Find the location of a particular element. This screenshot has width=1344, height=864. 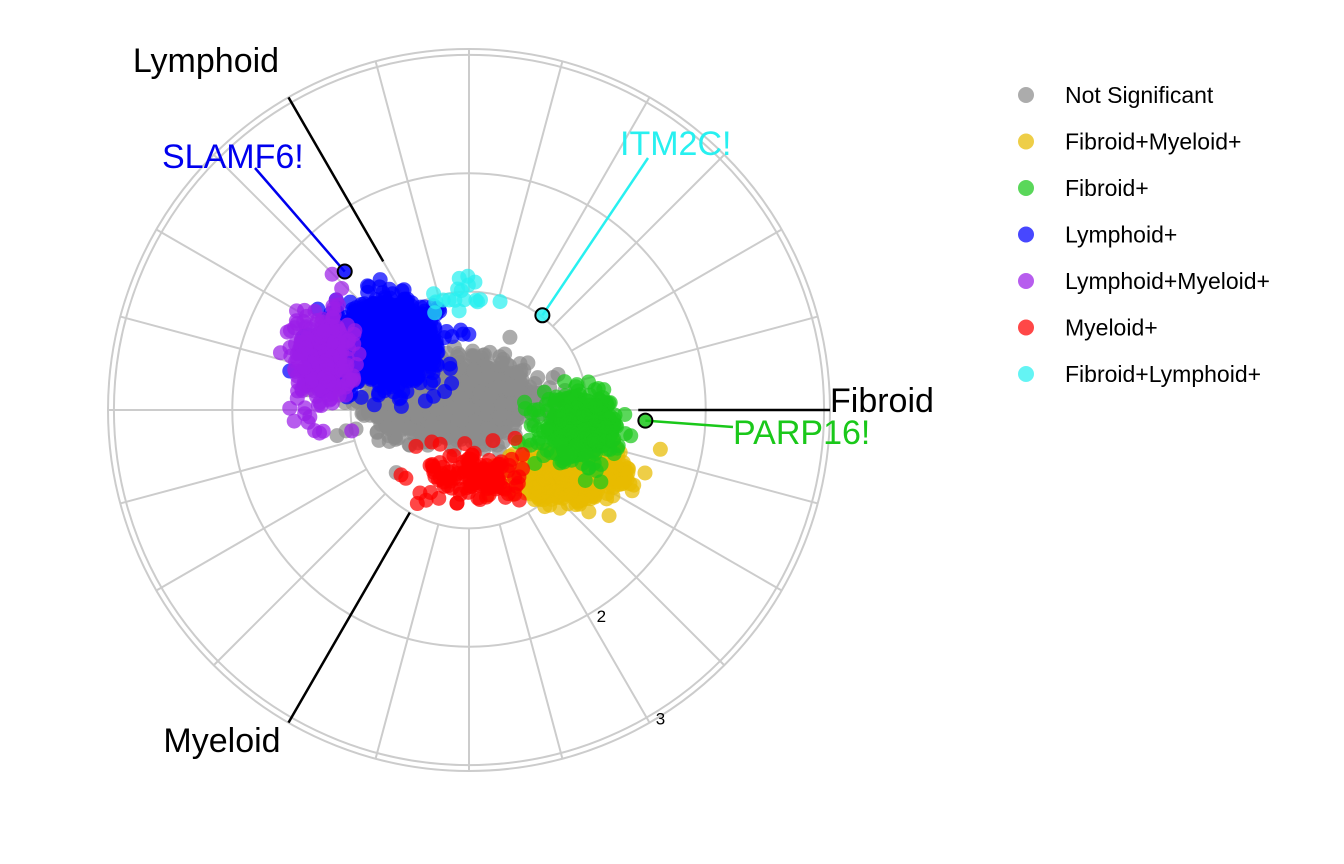

gene-label: PARP16! is located at coordinates (801, 433).